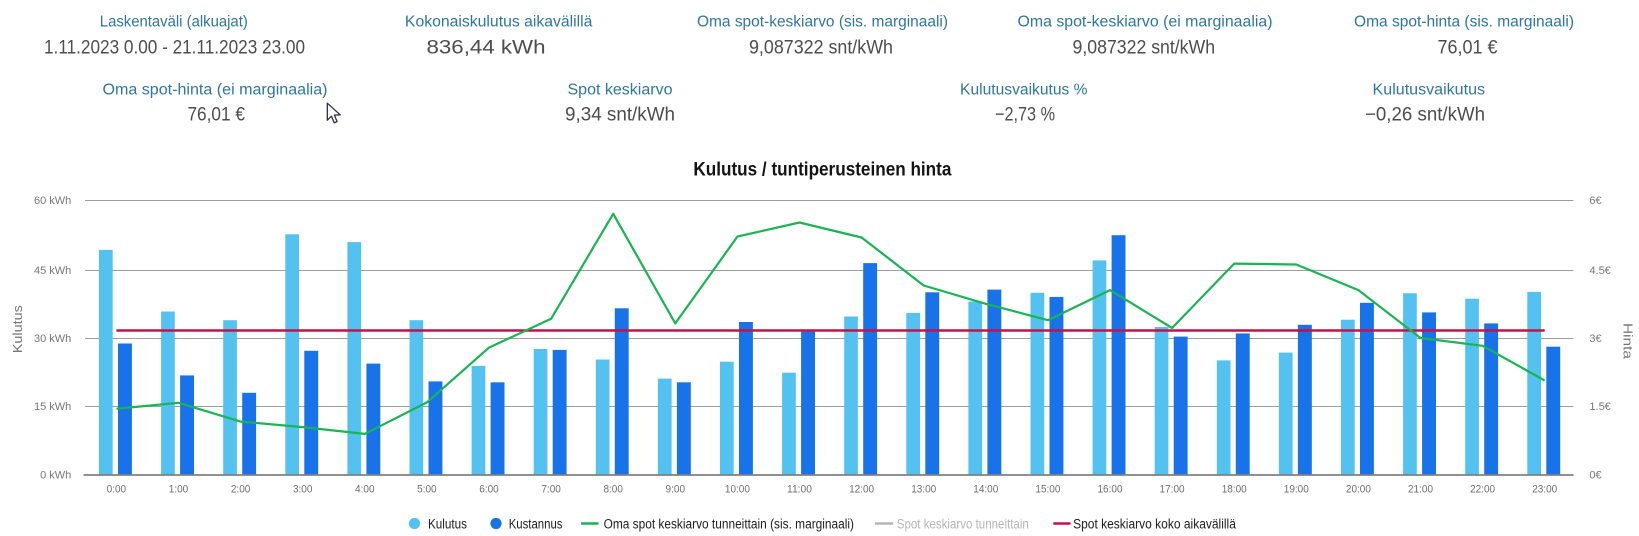 Image resolution: width=1639 pixels, height=536 pixels. Describe the element at coordinates (1425, 115) in the screenshot. I see `svg-text: −0,26 snt/kWh` at that location.